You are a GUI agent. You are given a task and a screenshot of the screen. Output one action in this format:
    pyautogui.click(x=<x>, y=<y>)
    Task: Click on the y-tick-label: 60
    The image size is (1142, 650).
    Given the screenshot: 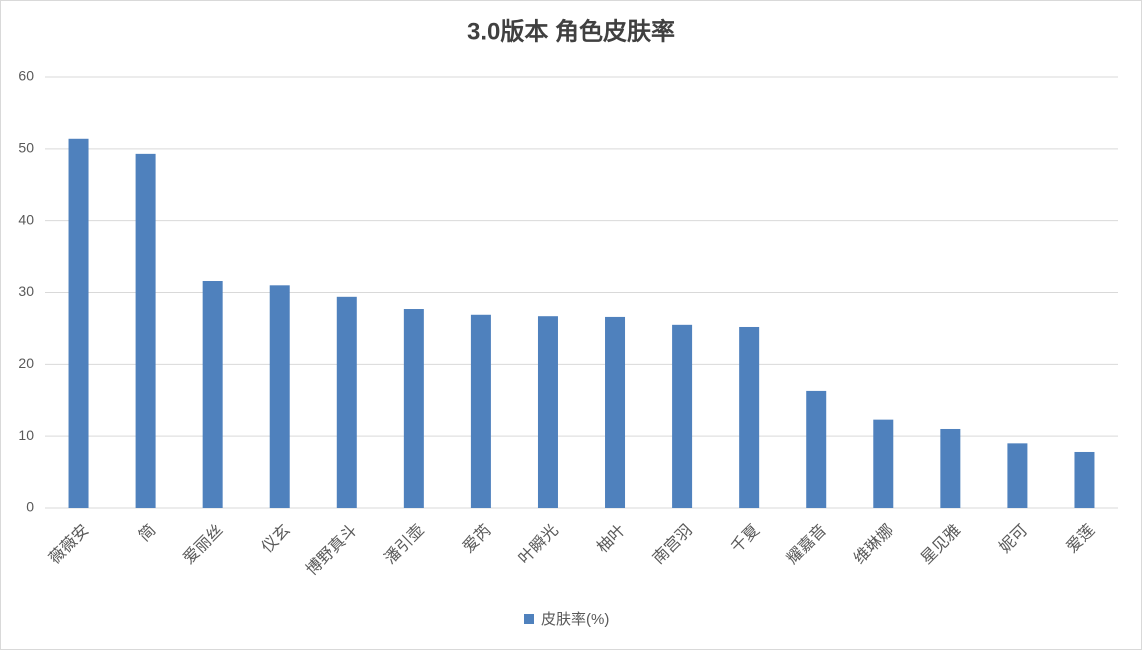 What is the action you would take?
    pyautogui.click(x=26, y=76)
    